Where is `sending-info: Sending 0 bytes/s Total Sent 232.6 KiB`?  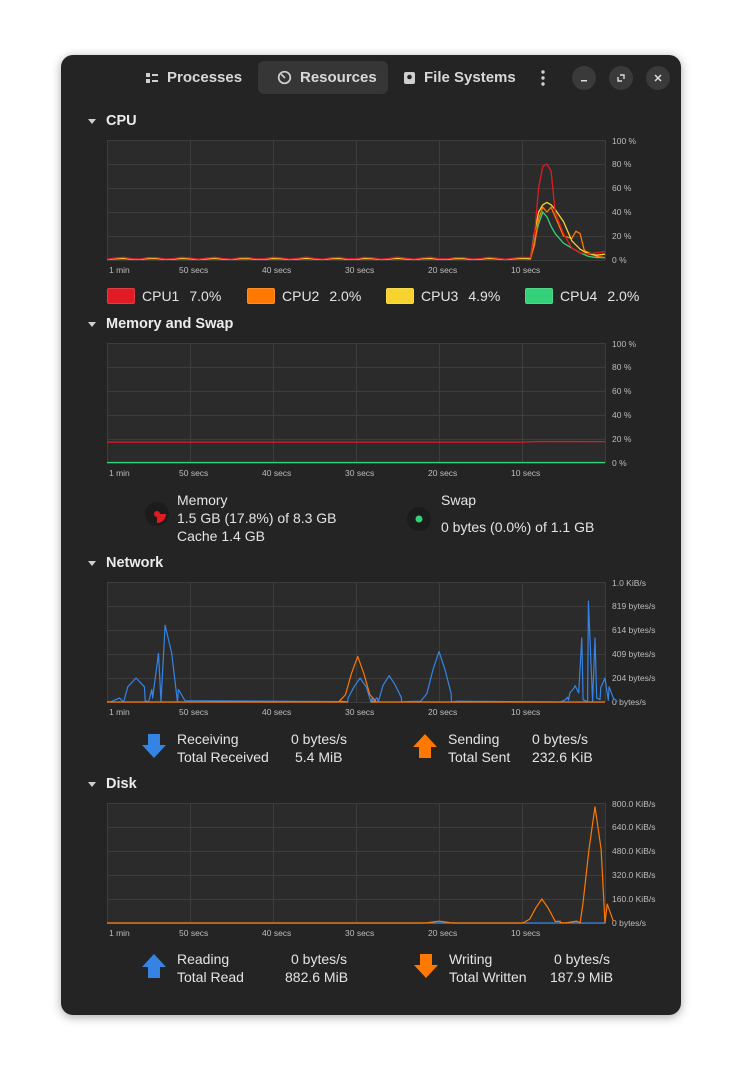 sending-info: Sending 0 bytes/s Total Sent 232.6 KiB is located at coordinates (520, 748).